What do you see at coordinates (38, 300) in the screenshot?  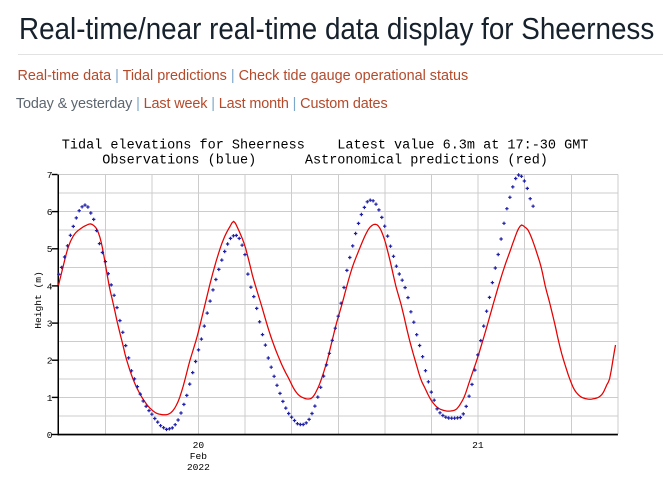 I see `svg-text: Height (m)` at bounding box center [38, 300].